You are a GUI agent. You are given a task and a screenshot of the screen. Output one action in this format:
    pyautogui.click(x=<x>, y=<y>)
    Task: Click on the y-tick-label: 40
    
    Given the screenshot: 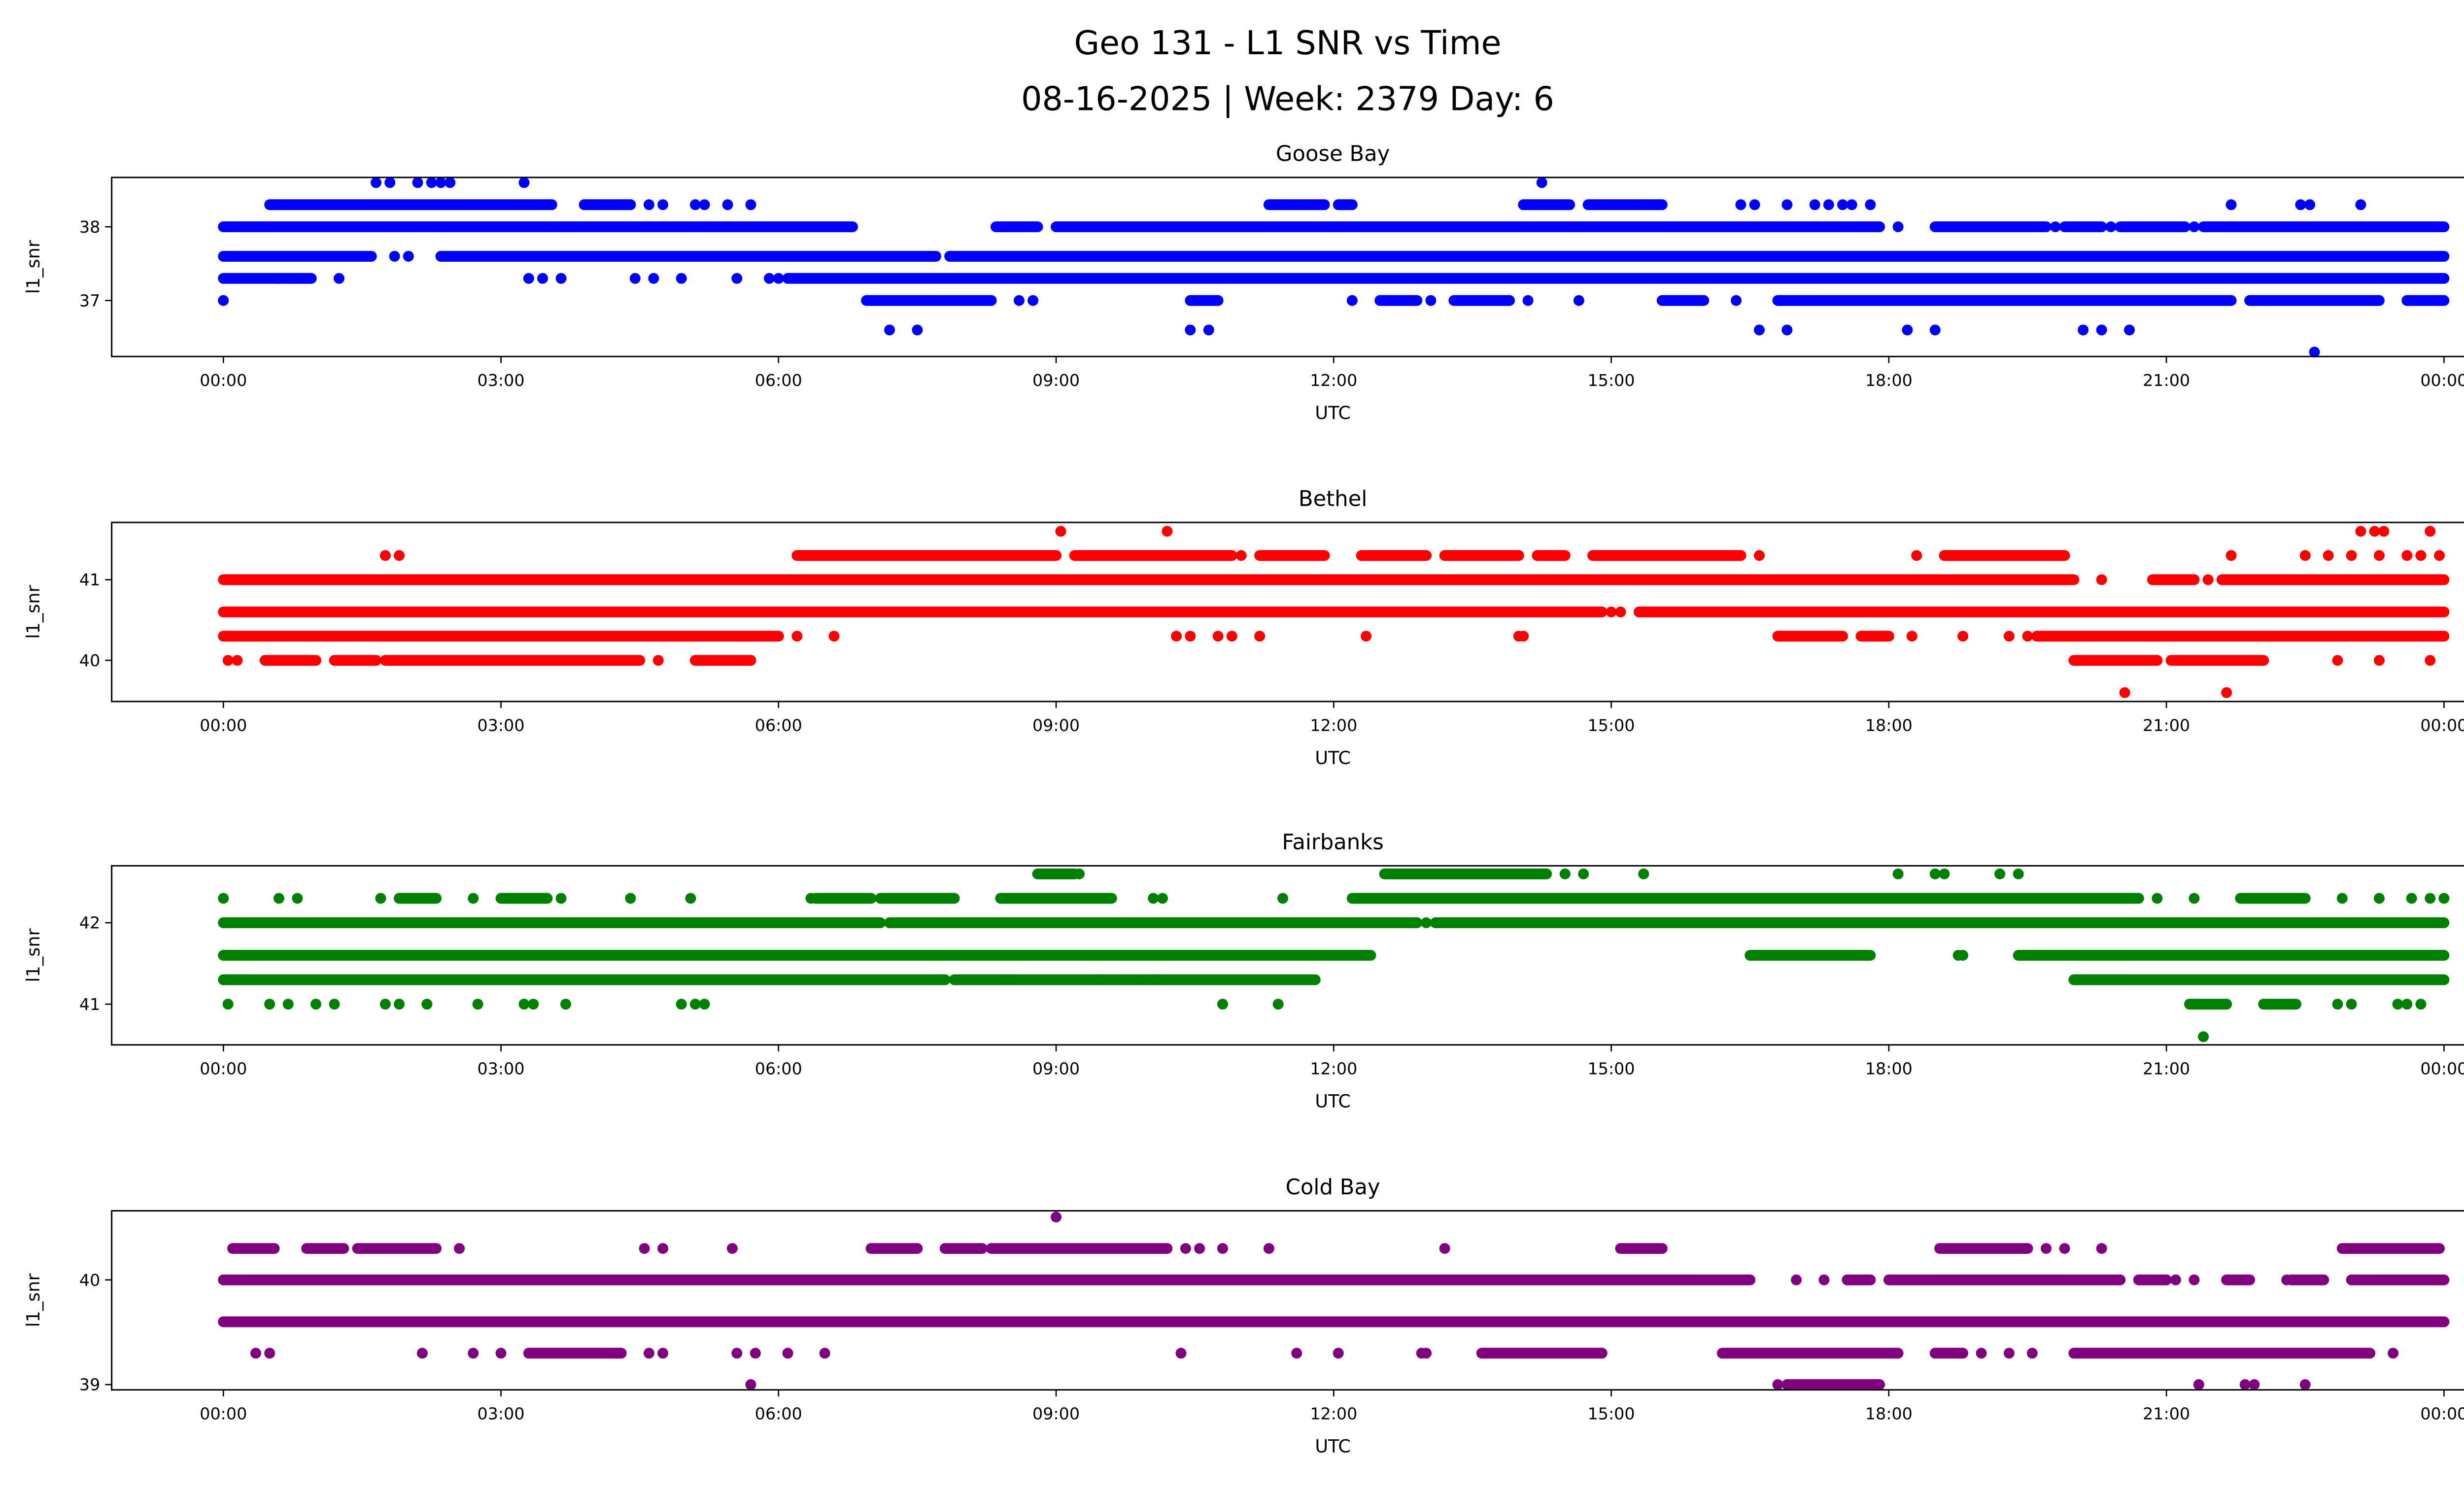 What is the action you would take?
    pyautogui.click(x=89, y=660)
    